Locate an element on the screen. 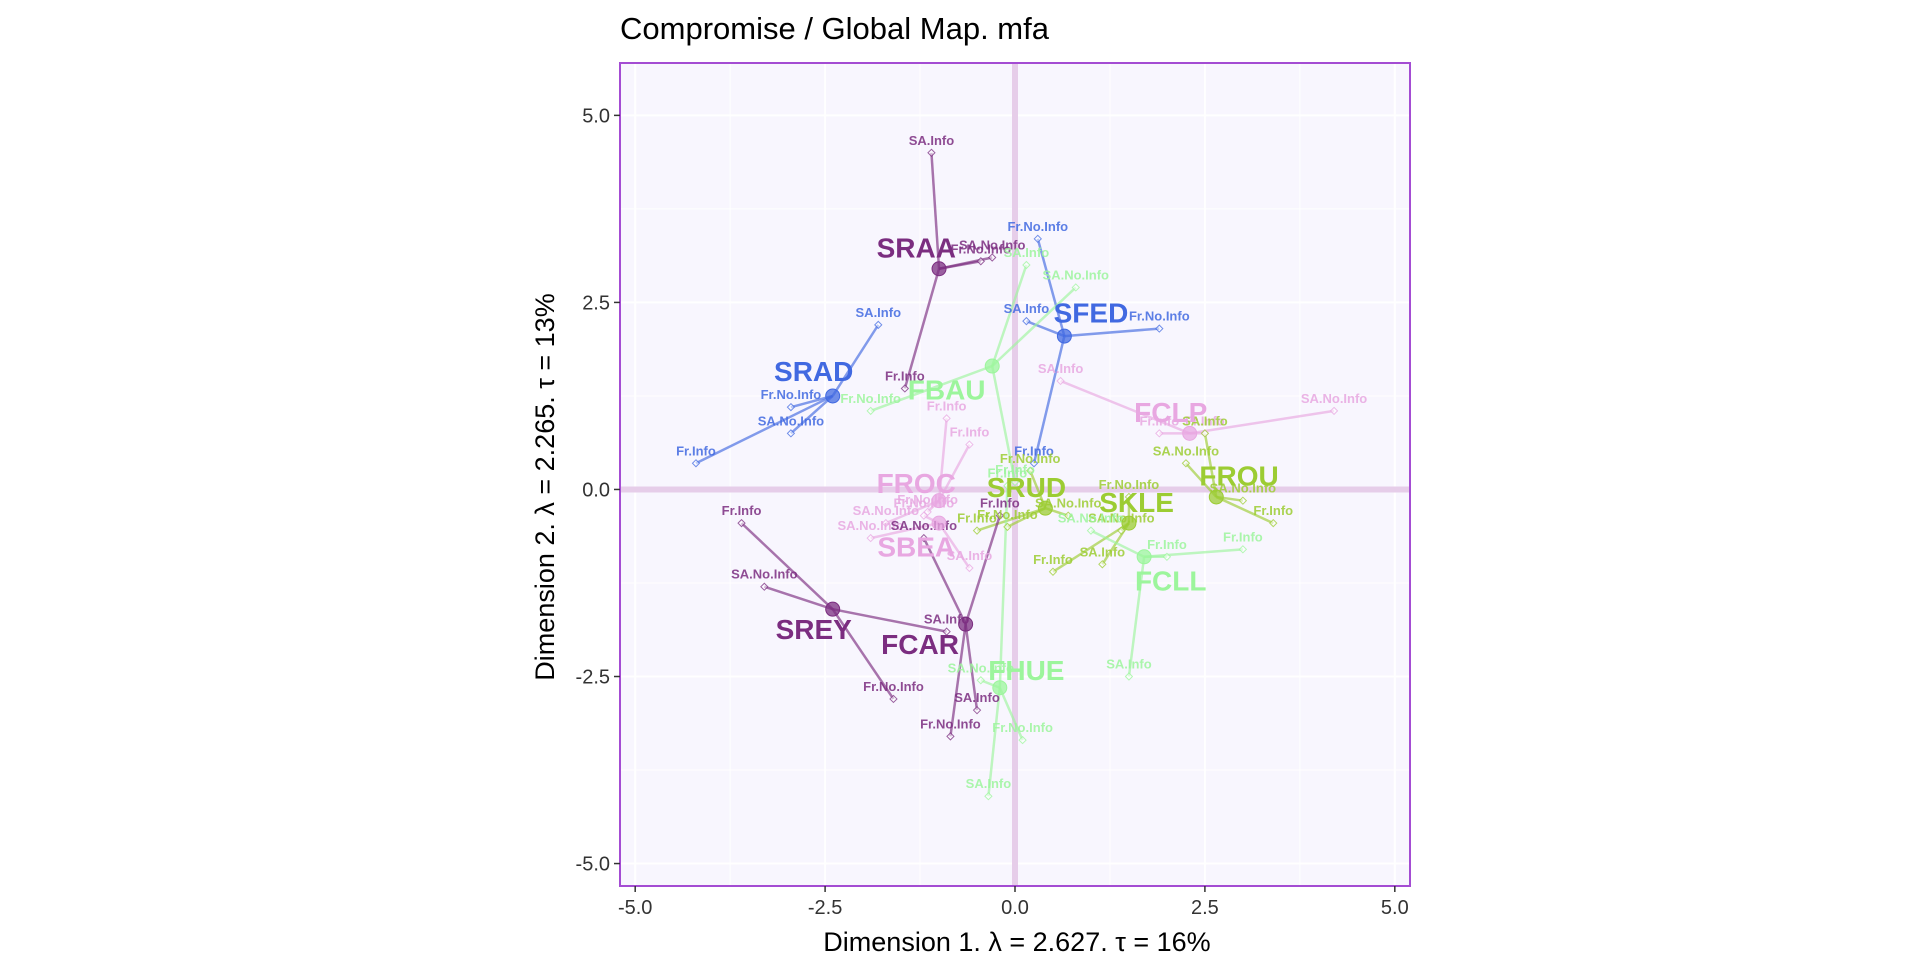 The height and width of the screenshot is (960, 1920). observation-label: SBEA is located at coordinates (916, 547).